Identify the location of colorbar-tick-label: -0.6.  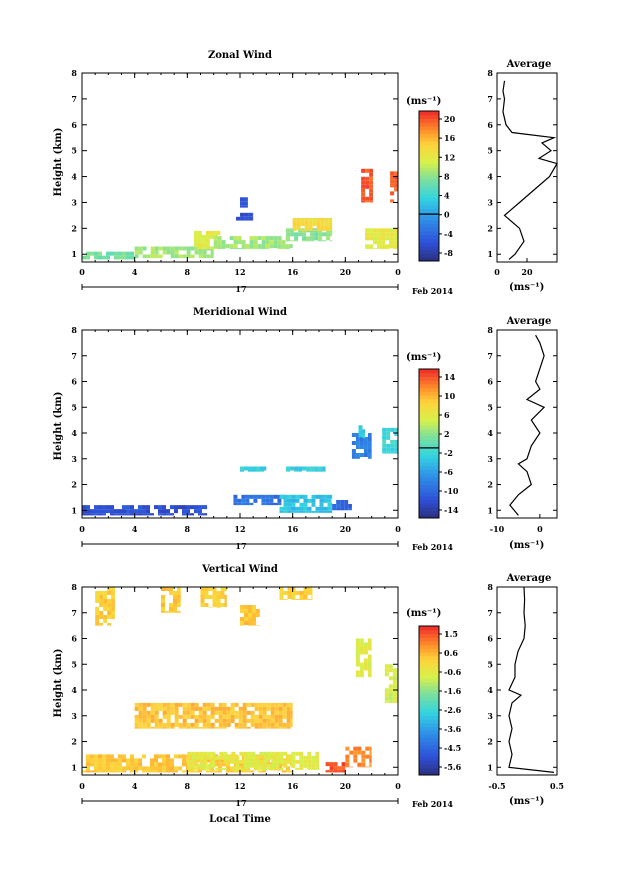
(453, 672).